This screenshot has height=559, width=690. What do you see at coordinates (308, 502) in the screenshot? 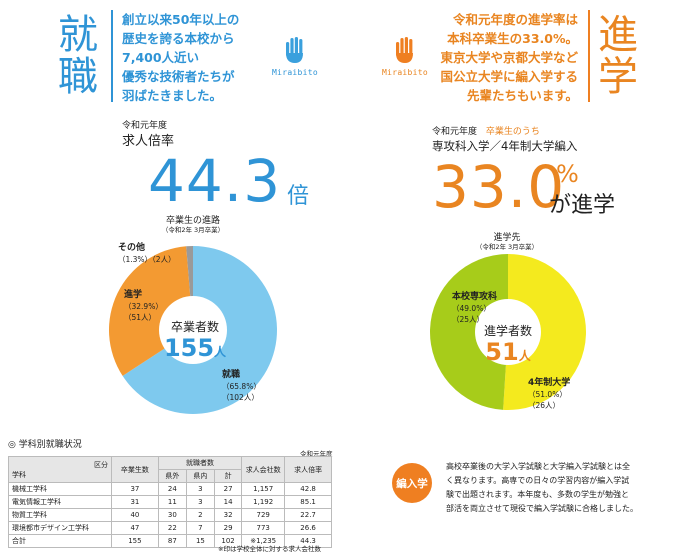
I see `cell-ratio: 85.1` at bounding box center [308, 502].